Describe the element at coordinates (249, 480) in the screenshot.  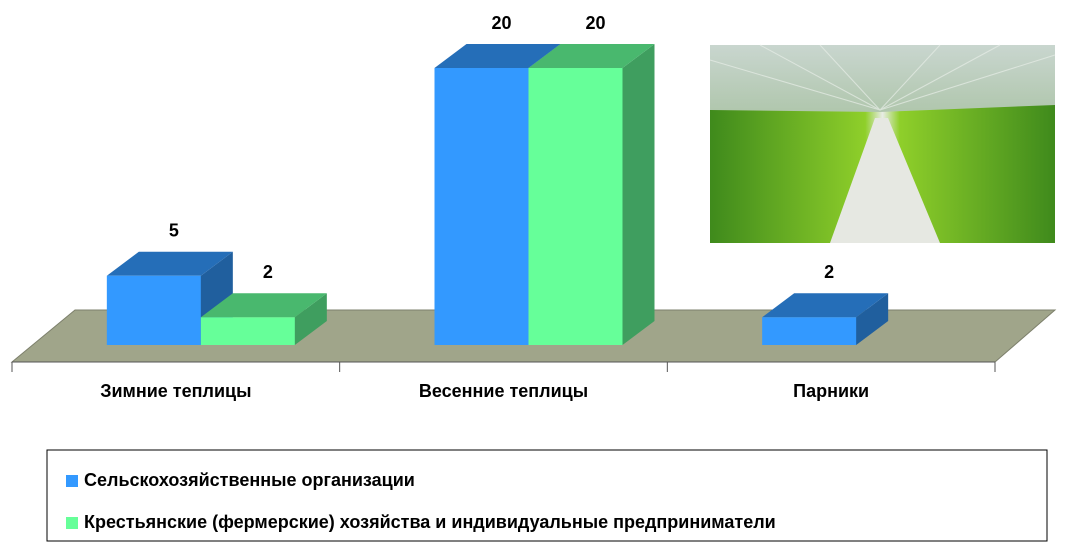
I see `legend-label: Сельскохозяйственные организации` at that location.